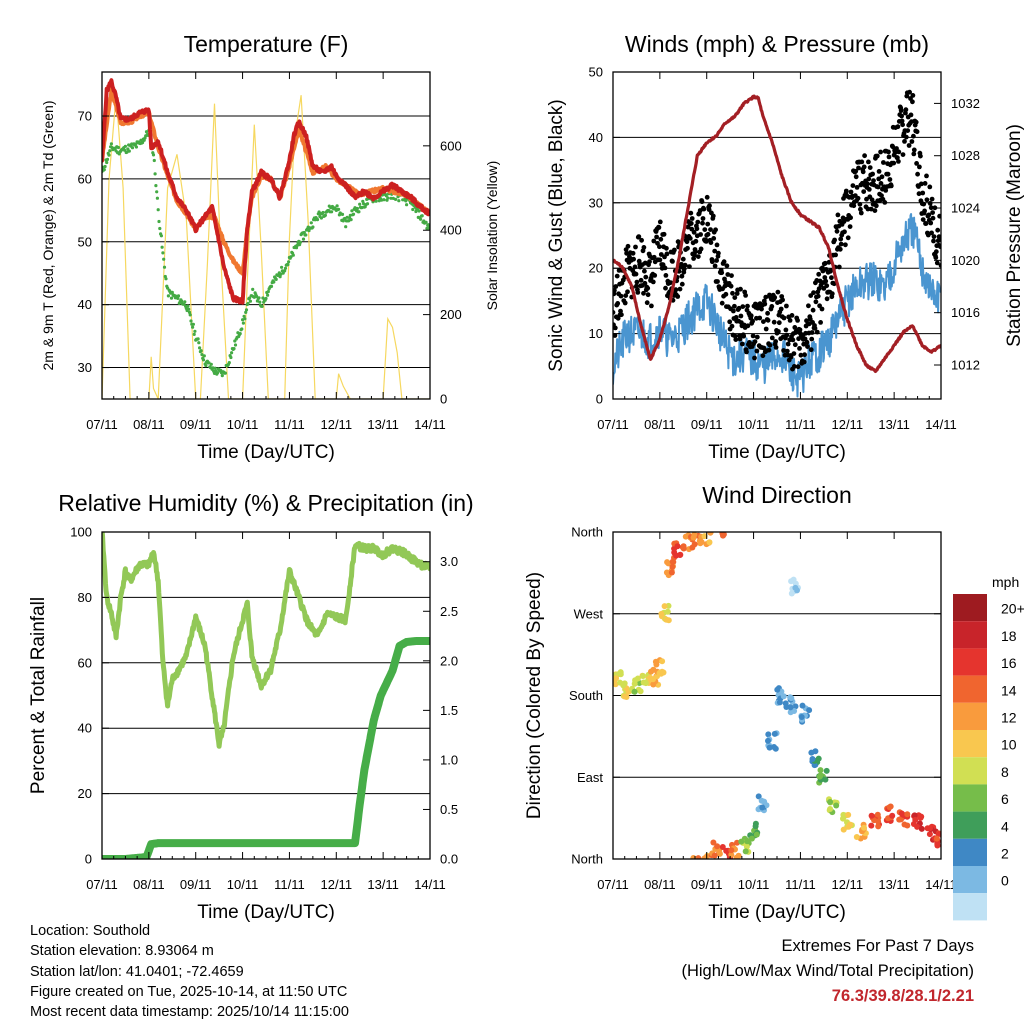  I want to click on colorbar-swatch, so click(970, 716).